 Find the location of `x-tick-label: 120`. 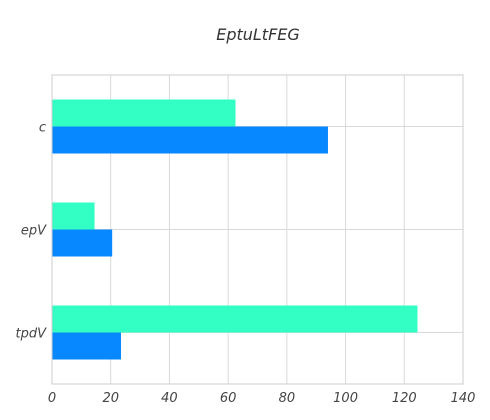

x-tick-label: 120 is located at coordinates (404, 398).